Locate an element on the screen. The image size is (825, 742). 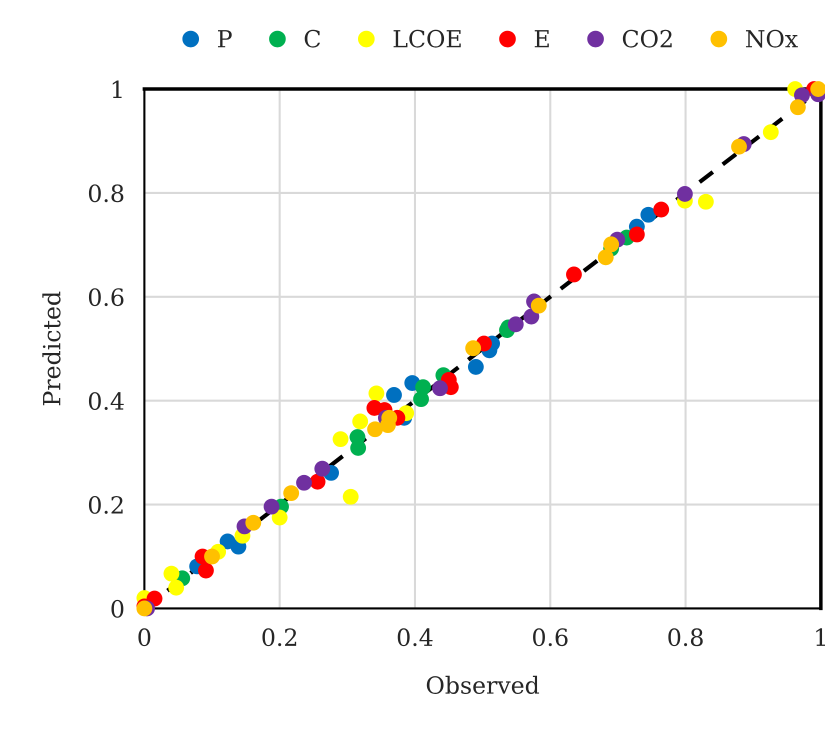
x-axis-title: Observed is located at coordinates (483, 685).